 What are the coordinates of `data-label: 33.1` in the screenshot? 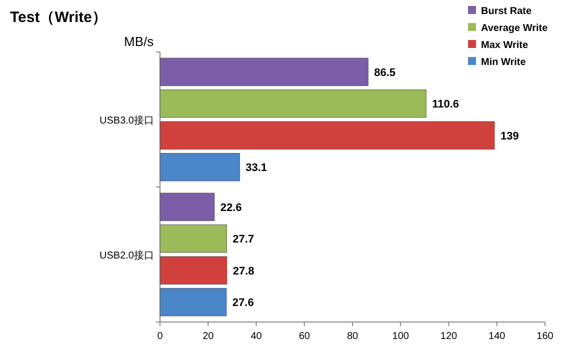 It's located at (257, 168).